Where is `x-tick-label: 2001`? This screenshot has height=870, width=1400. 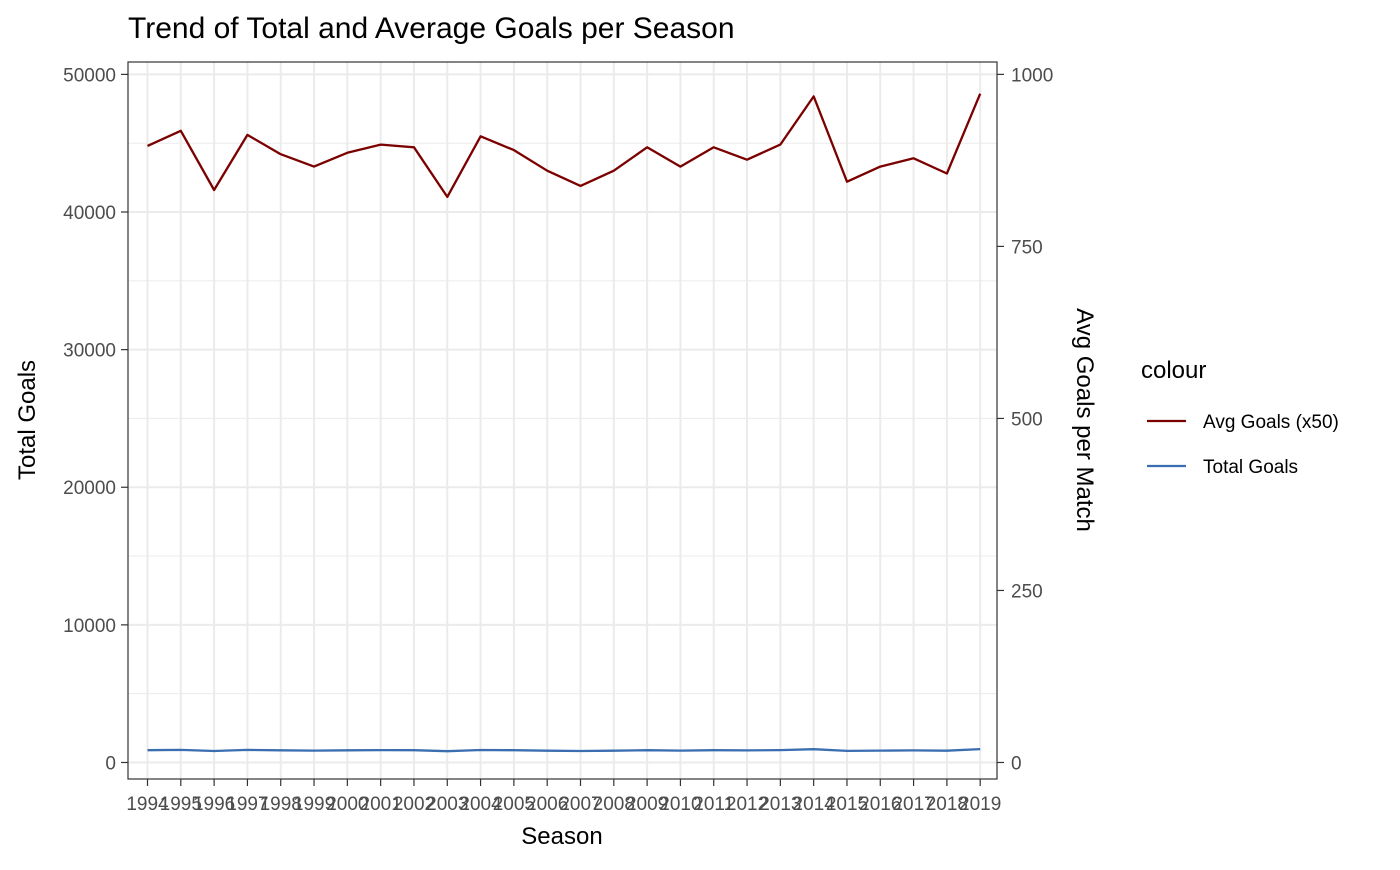 x-tick-label: 2001 is located at coordinates (381, 804).